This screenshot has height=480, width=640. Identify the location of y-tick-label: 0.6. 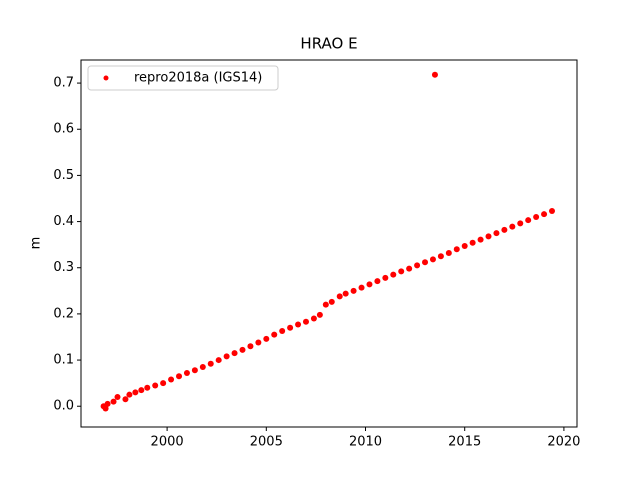
(63, 129).